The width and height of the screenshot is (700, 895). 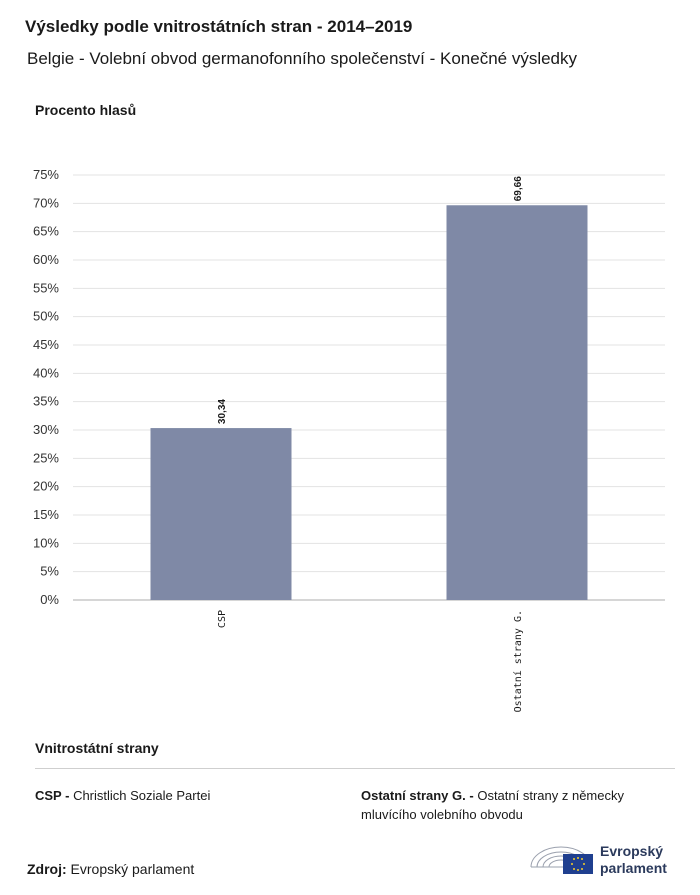 I want to click on european-parliament-logo, so click(x=561, y=860).